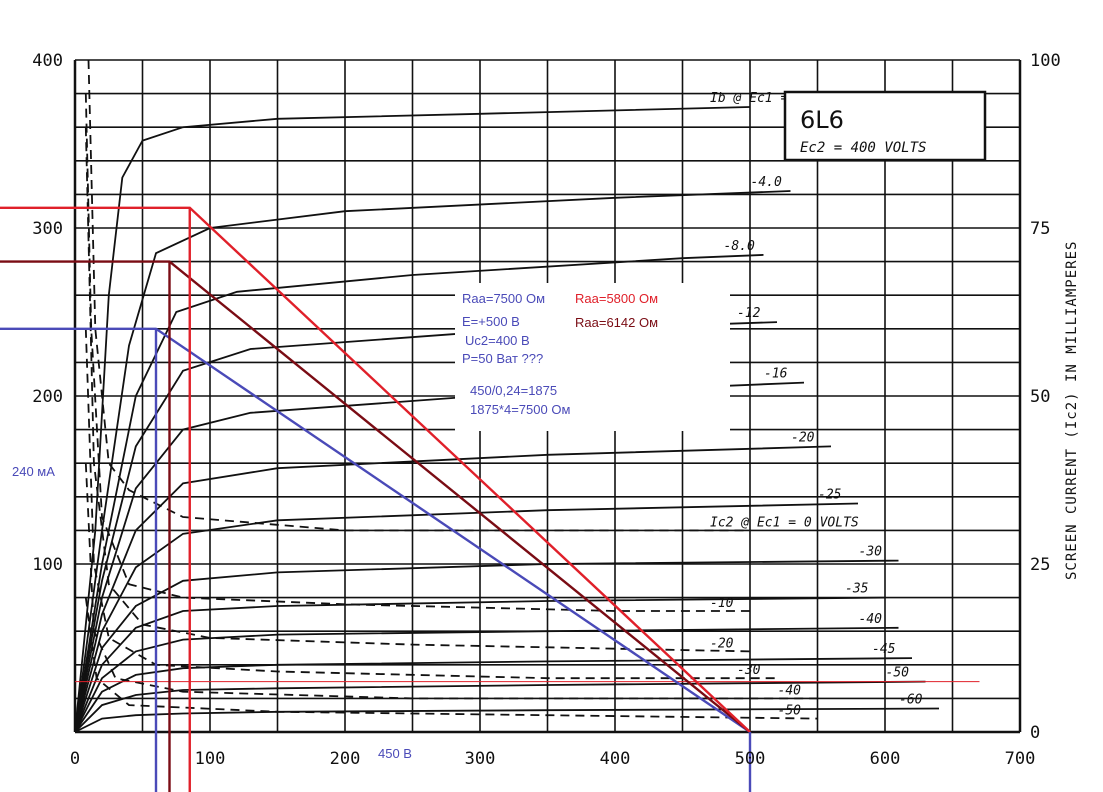  Describe the element at coordinates (871, 552) in the screenshot. I see `plate-curve-label: -30` at that location.